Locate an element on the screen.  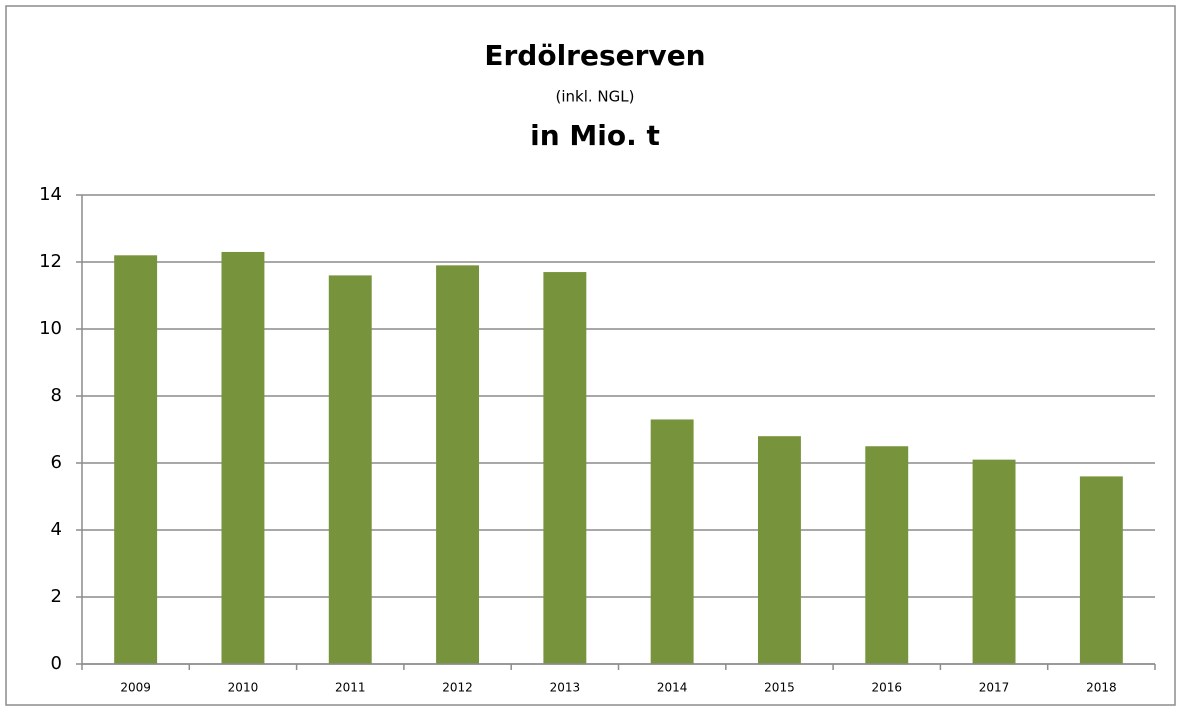
chart-subtitle: (inkl. NGL) is located at coordinates (595, 97).